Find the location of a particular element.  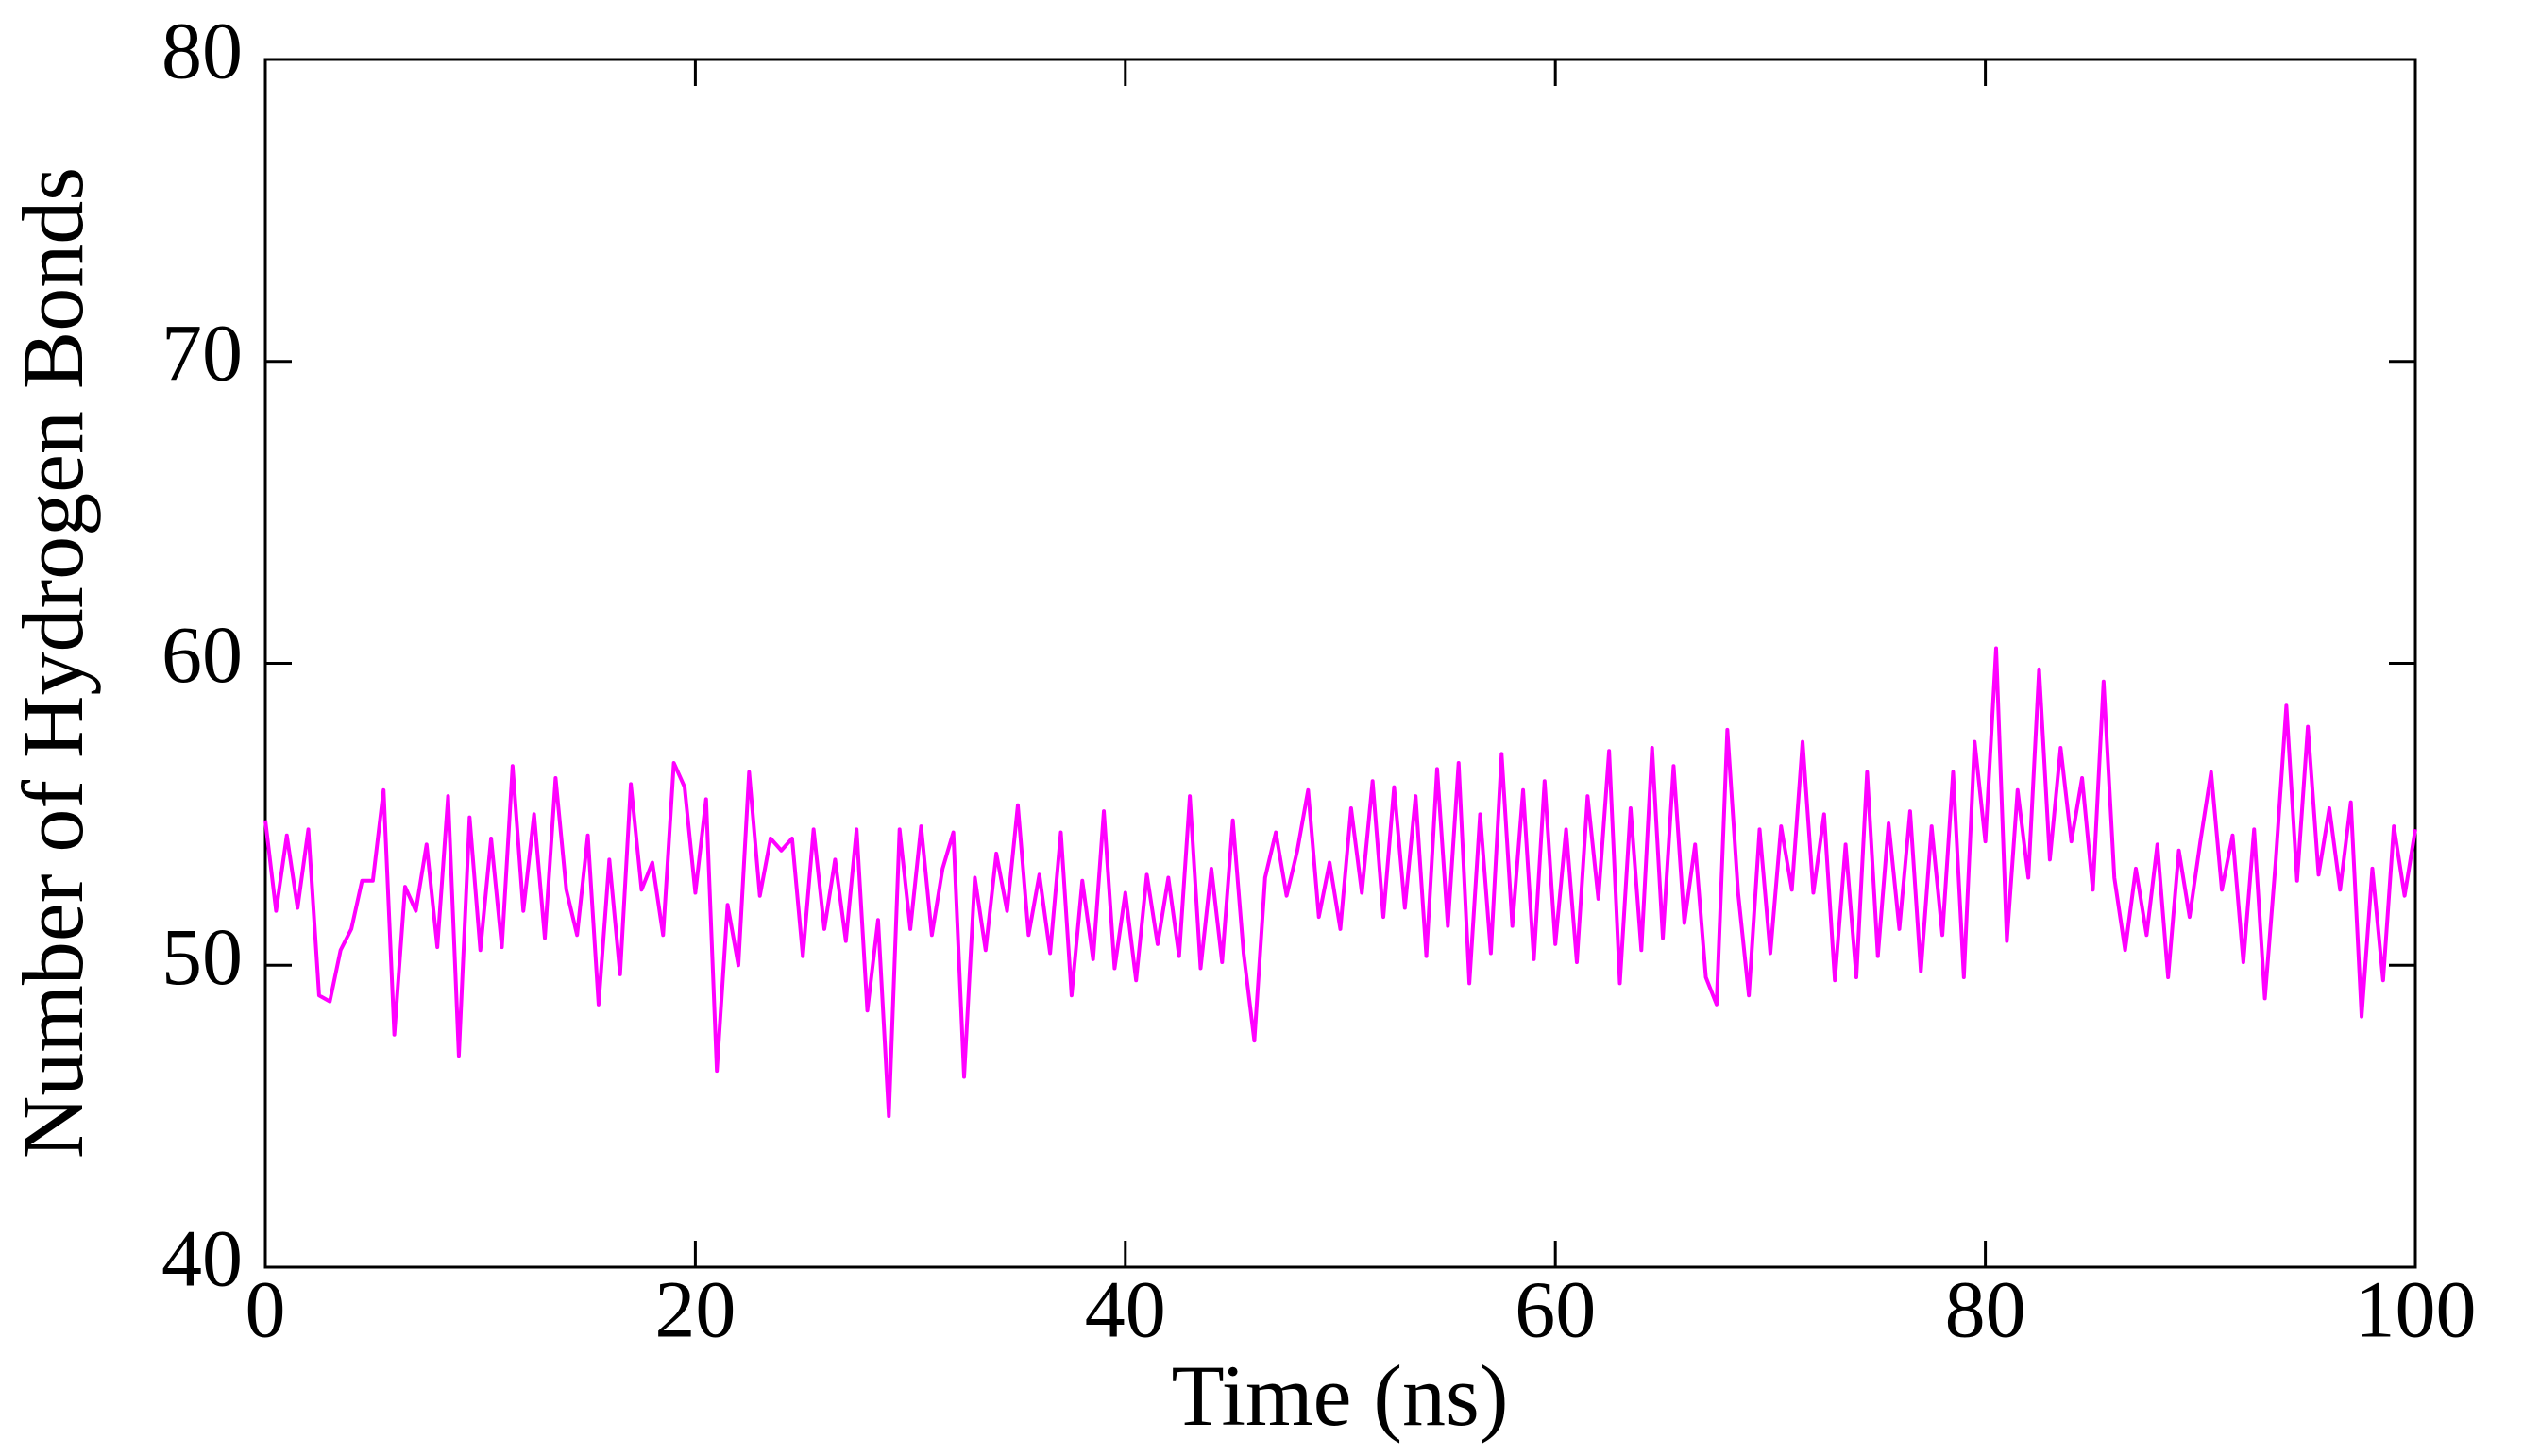

x-tick-label: 0 is located at coordinates (266, 1309).